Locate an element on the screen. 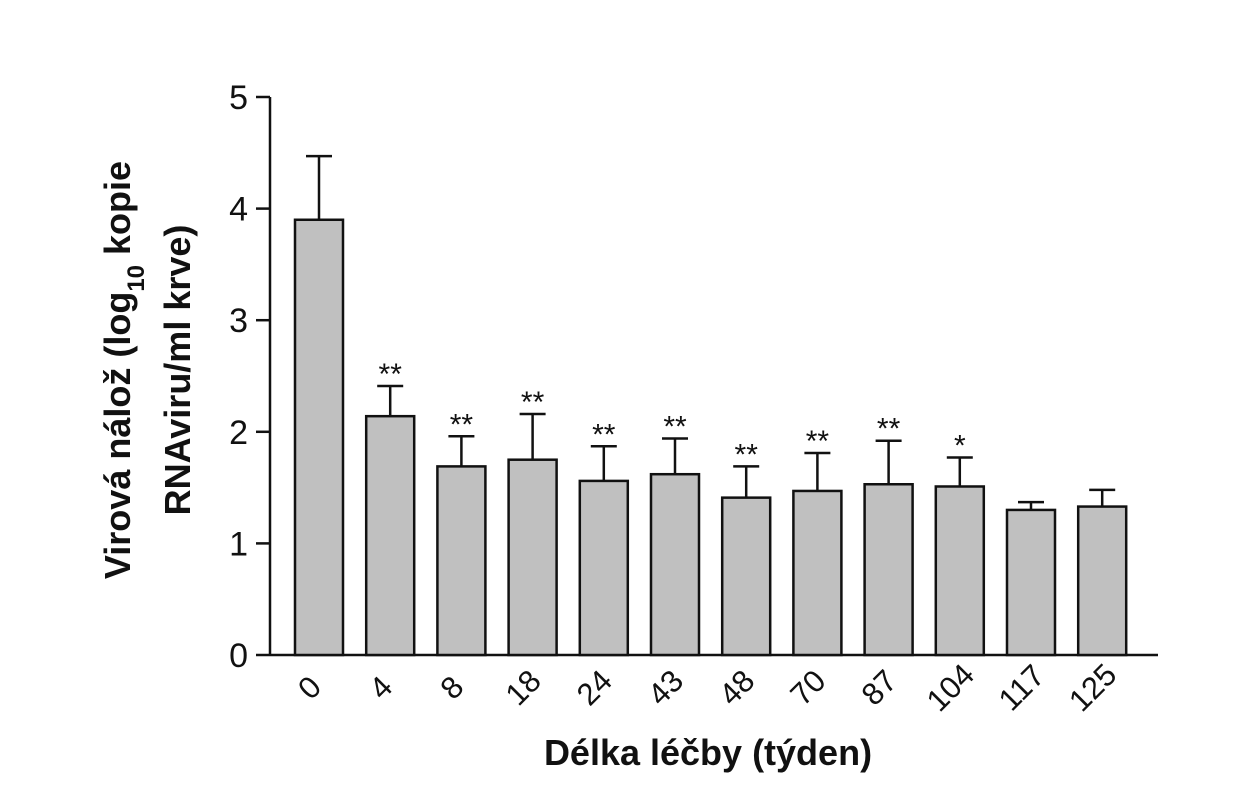 The image size is (1239, 800). y-tick-label: 3 is located at coordinates (238, 321).